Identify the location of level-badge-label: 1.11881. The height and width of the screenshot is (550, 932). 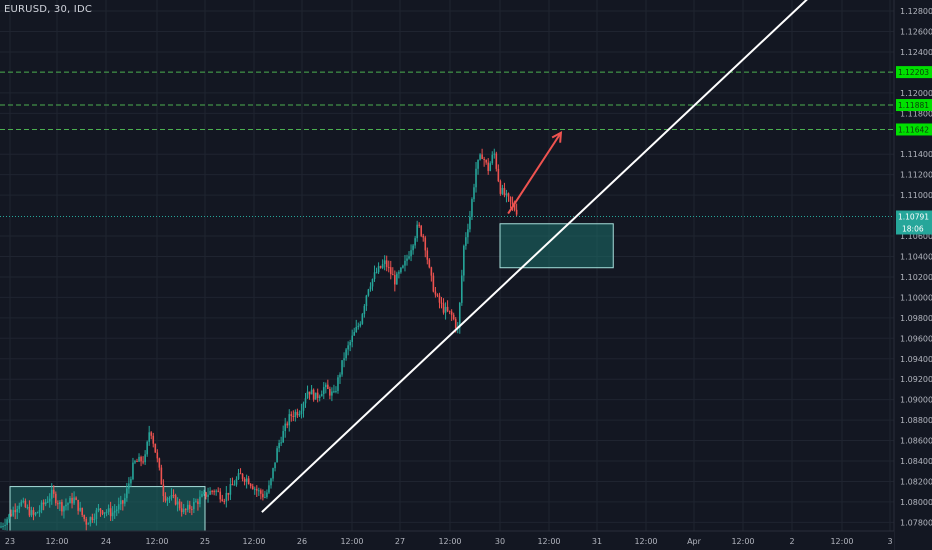
(913, 105).